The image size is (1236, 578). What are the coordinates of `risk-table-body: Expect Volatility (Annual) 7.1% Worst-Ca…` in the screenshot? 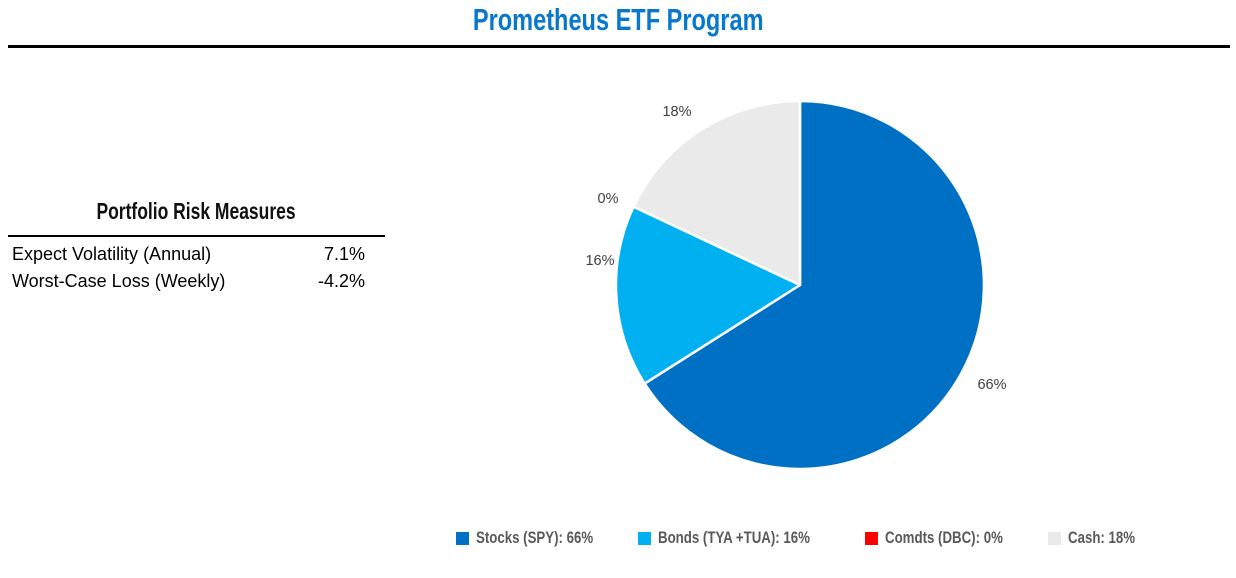 It's located at (196, 266).